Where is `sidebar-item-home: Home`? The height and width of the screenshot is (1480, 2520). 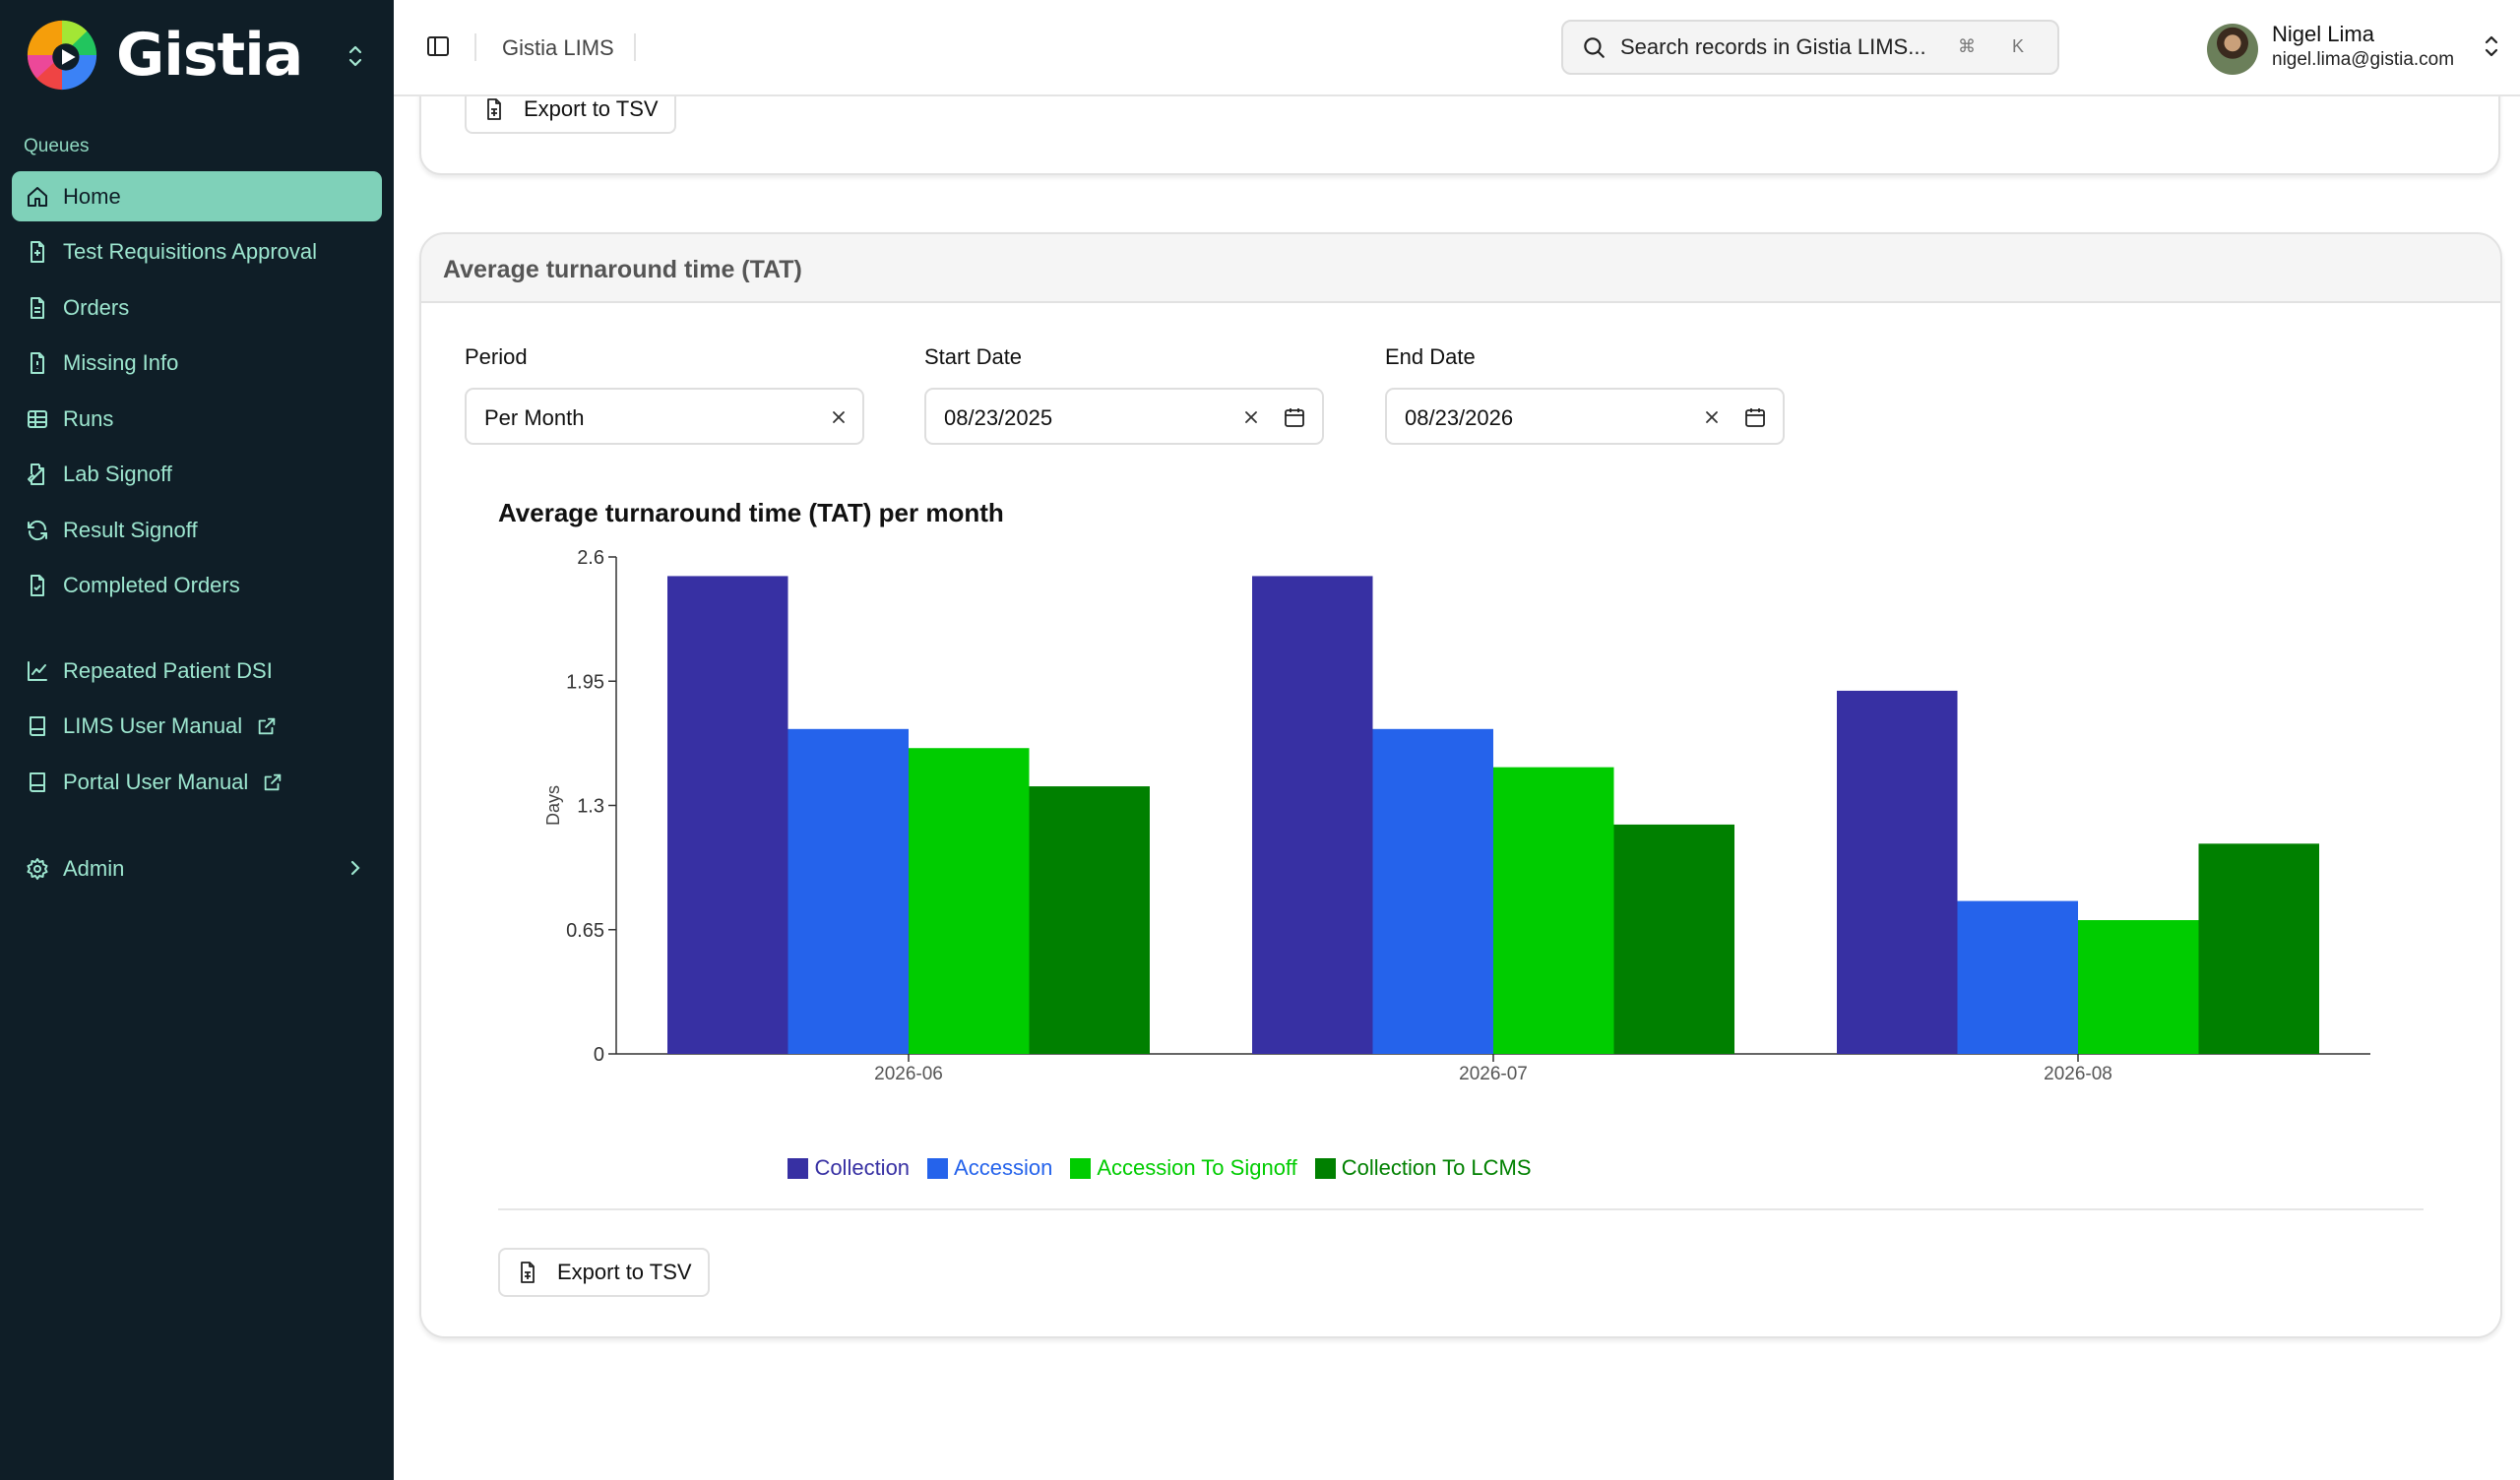 sidebar-item-home: Home is located at coordinates (197, 196).